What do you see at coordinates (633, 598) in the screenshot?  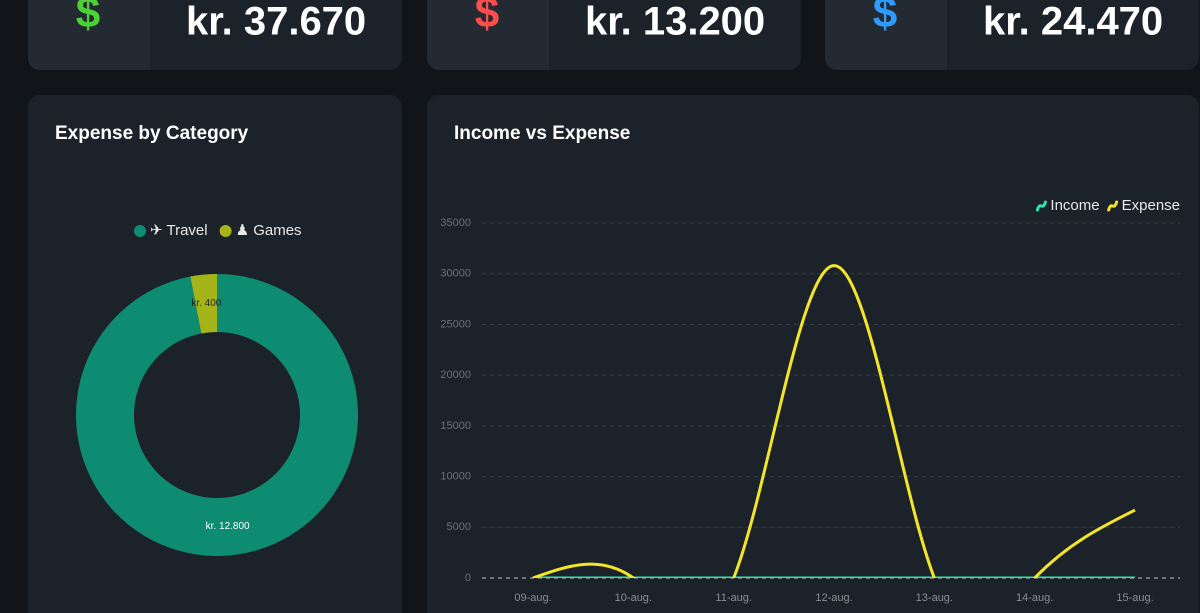 I see `x-tick-label: 10-aug.` at bounding box center [633, 598].